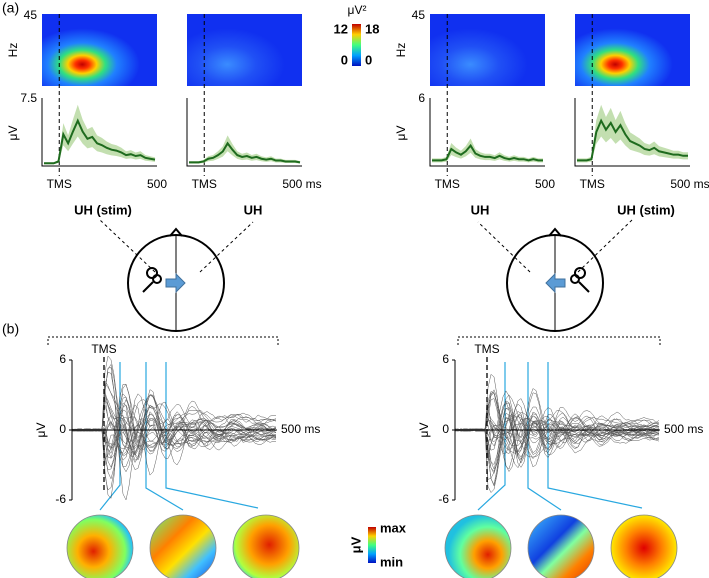 The image size is (709, 578). Describe the element at coordinates (393, 527) in the screenshot. I see `topo-colorbar-label: max` at that location.